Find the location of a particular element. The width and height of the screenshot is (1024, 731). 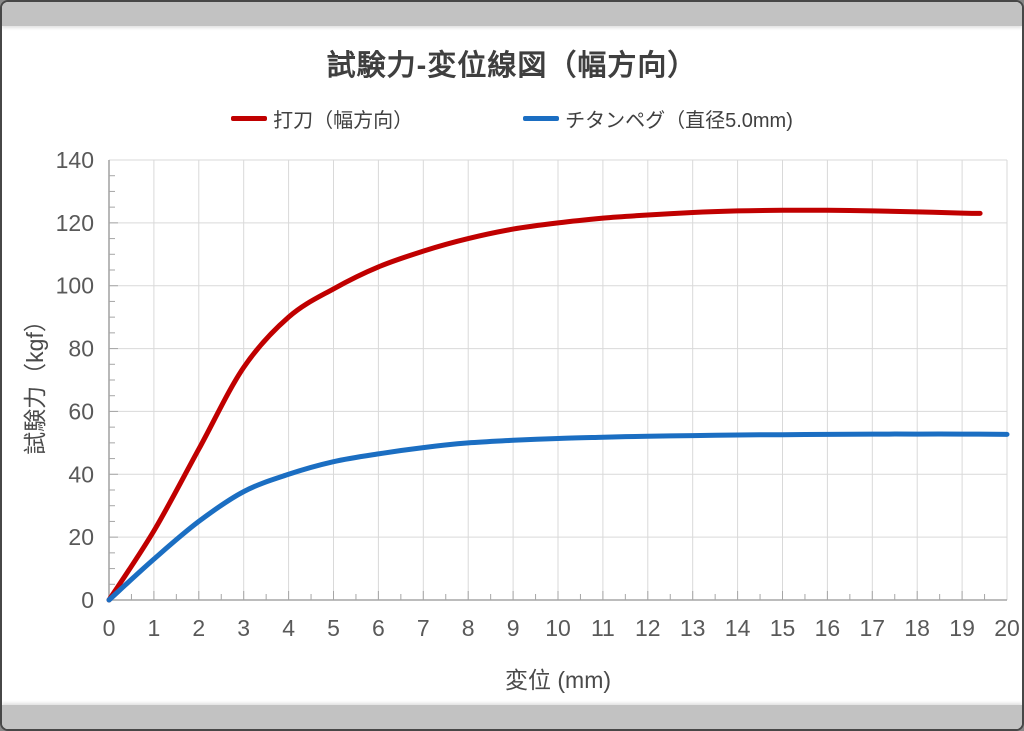

y-tick-label: 0 is located at coordinates (87, 600).